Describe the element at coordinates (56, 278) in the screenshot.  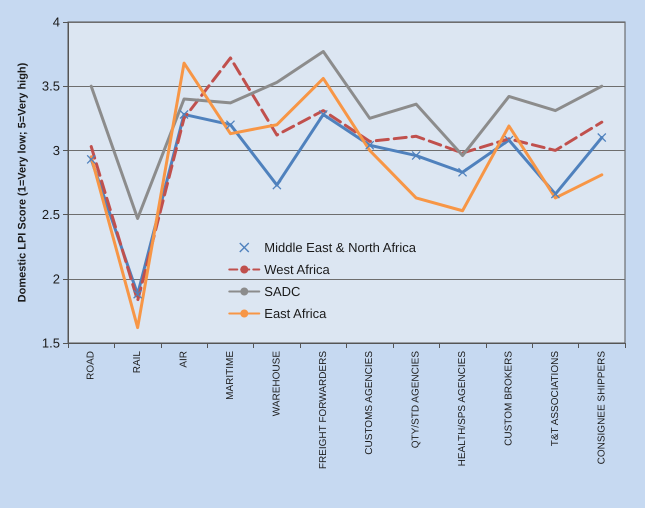
I see `y-tick-label: 2` at that location.